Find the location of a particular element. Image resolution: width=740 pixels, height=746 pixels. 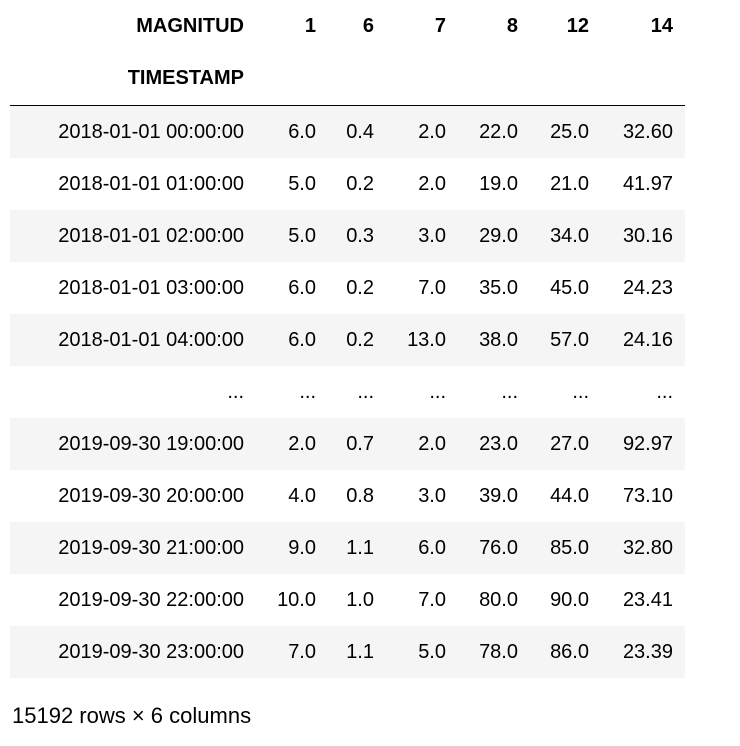

table-cell: 4.0 is located at coordinates (302, 496).